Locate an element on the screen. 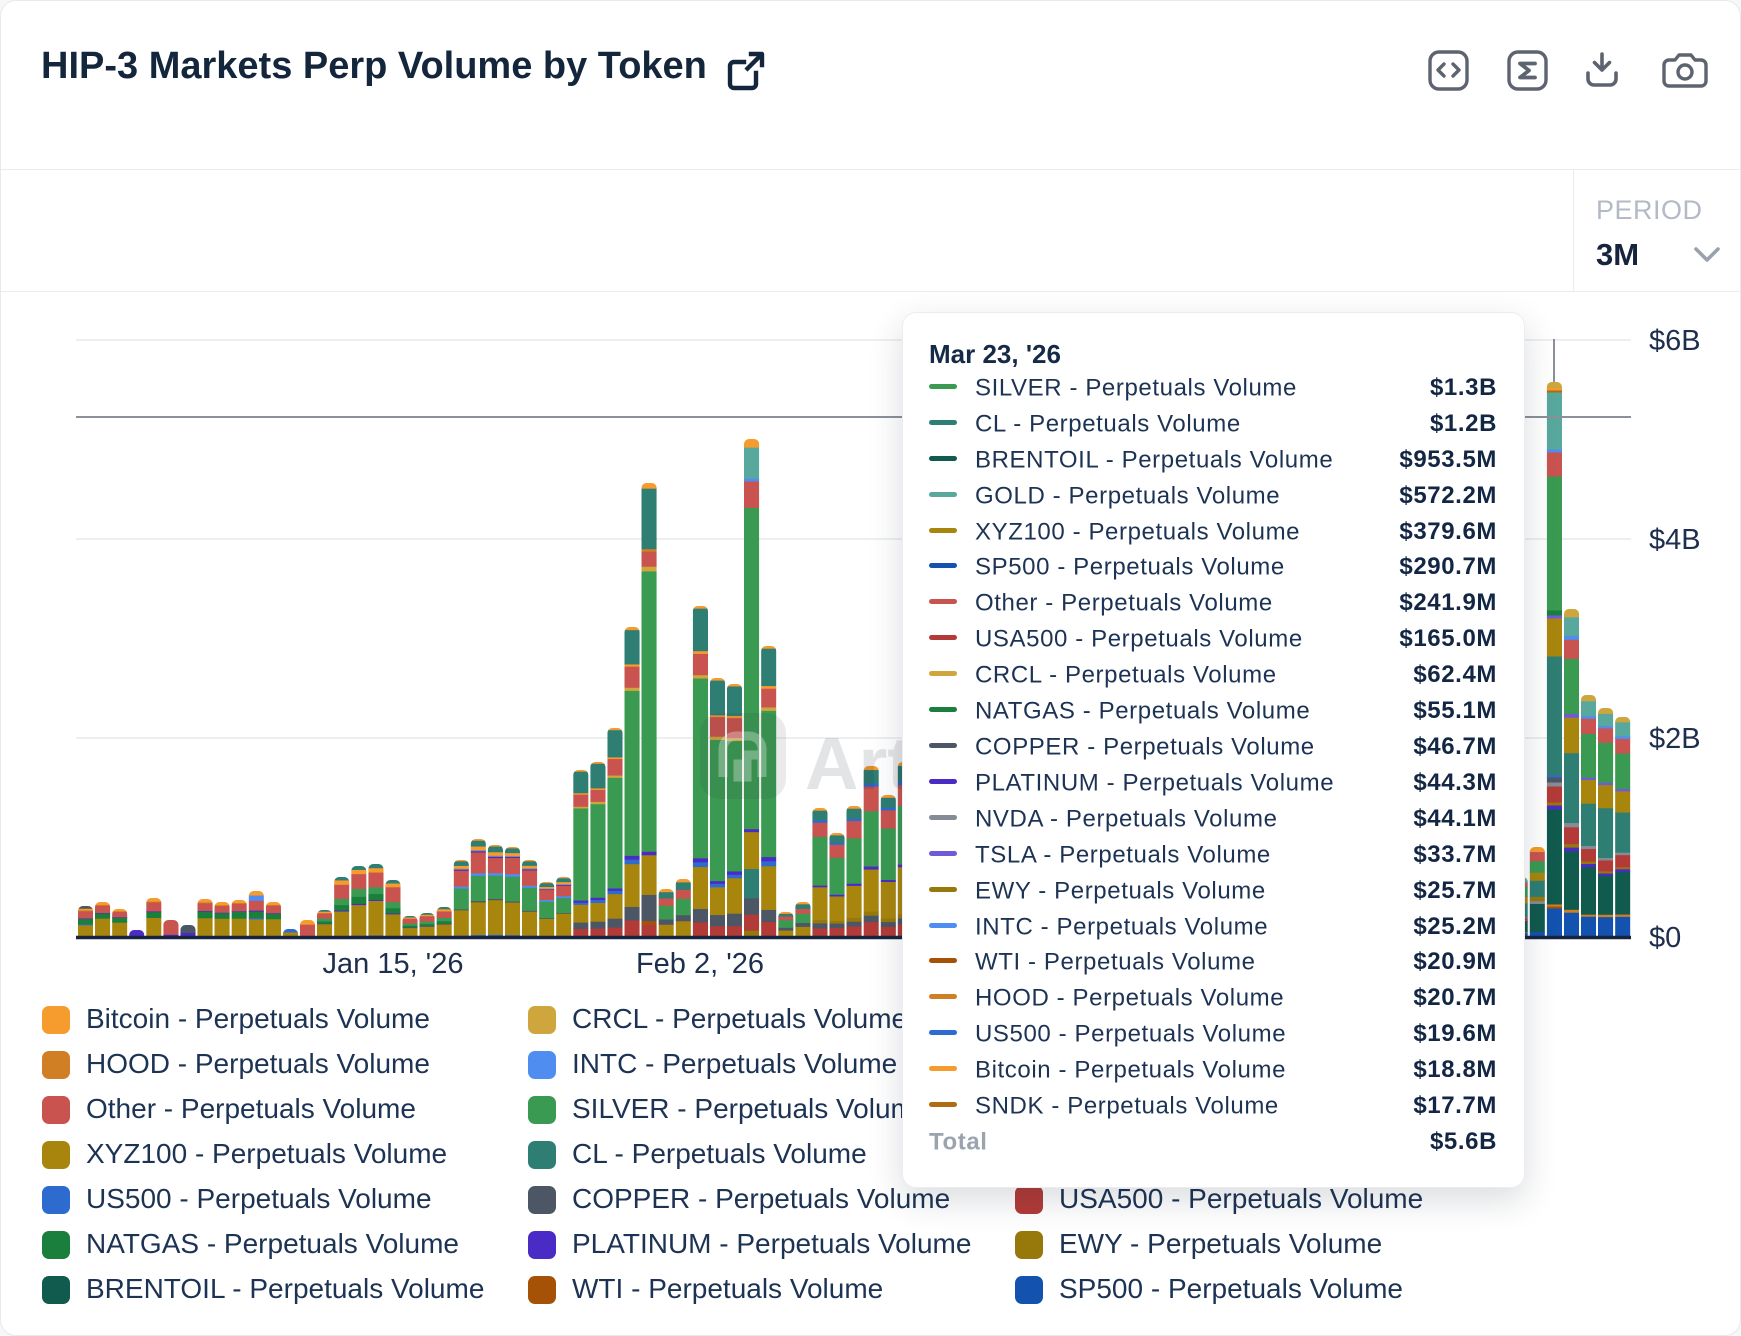 Image resolution: width=1741 pixels, height=1336 pixels. svg-text: $6B is located at coordinates (1675, 341).